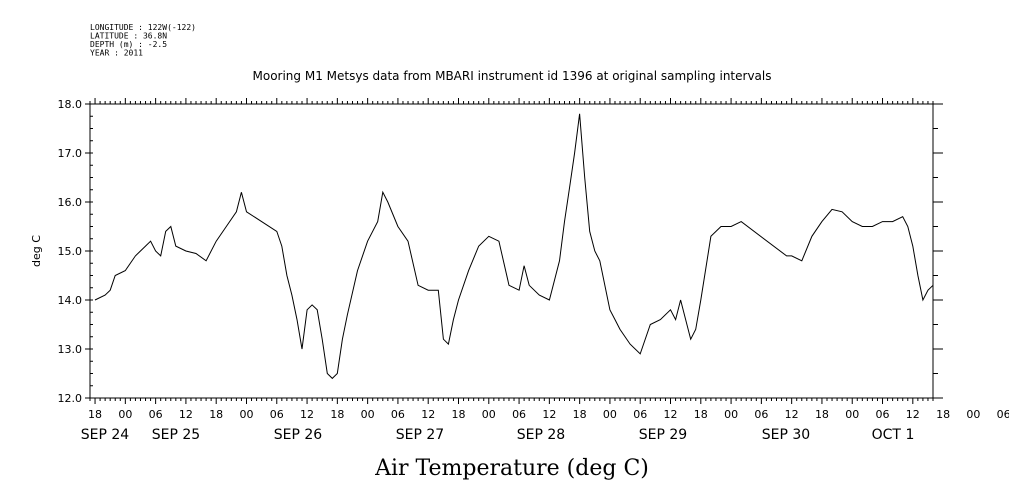  I want to click on x-day-label: SEP 25, so click(176, 435).